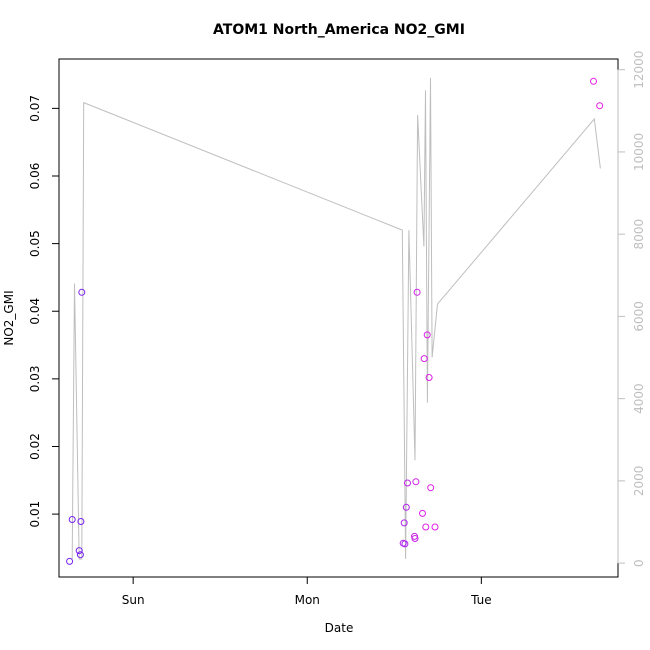  Describe the element at coordinates (639, 152) in the screenshot. I see `y2-tick-label: 10000` at that location.